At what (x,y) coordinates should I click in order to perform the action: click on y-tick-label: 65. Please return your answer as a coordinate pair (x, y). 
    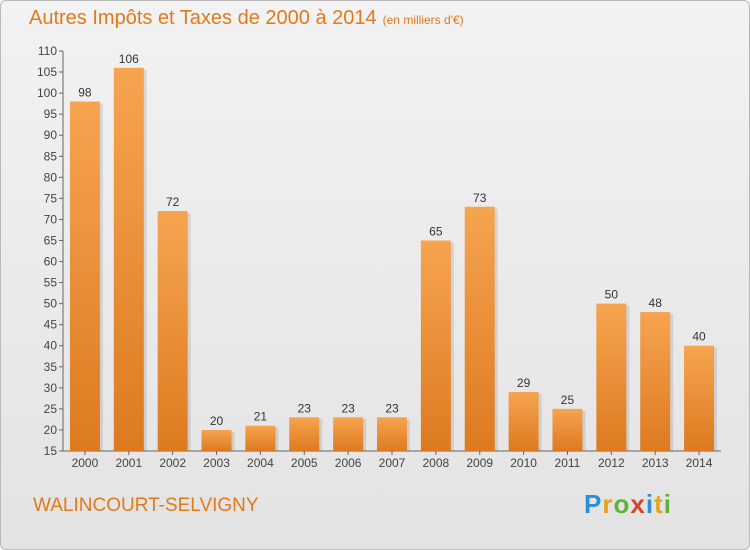
    Looking at the image, I should click on (51, 240).